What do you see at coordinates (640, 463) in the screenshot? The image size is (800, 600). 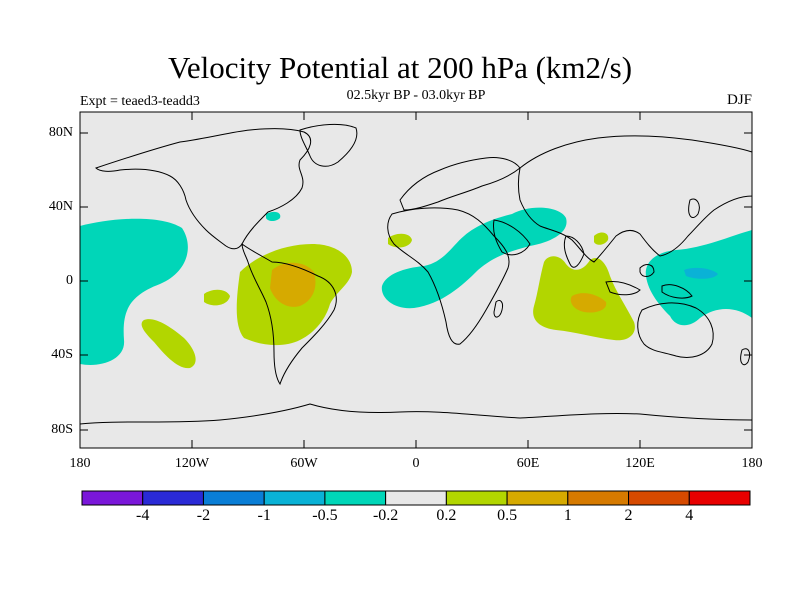 I see `lon-label-120e: 120E` at bounding box center [640, 463].